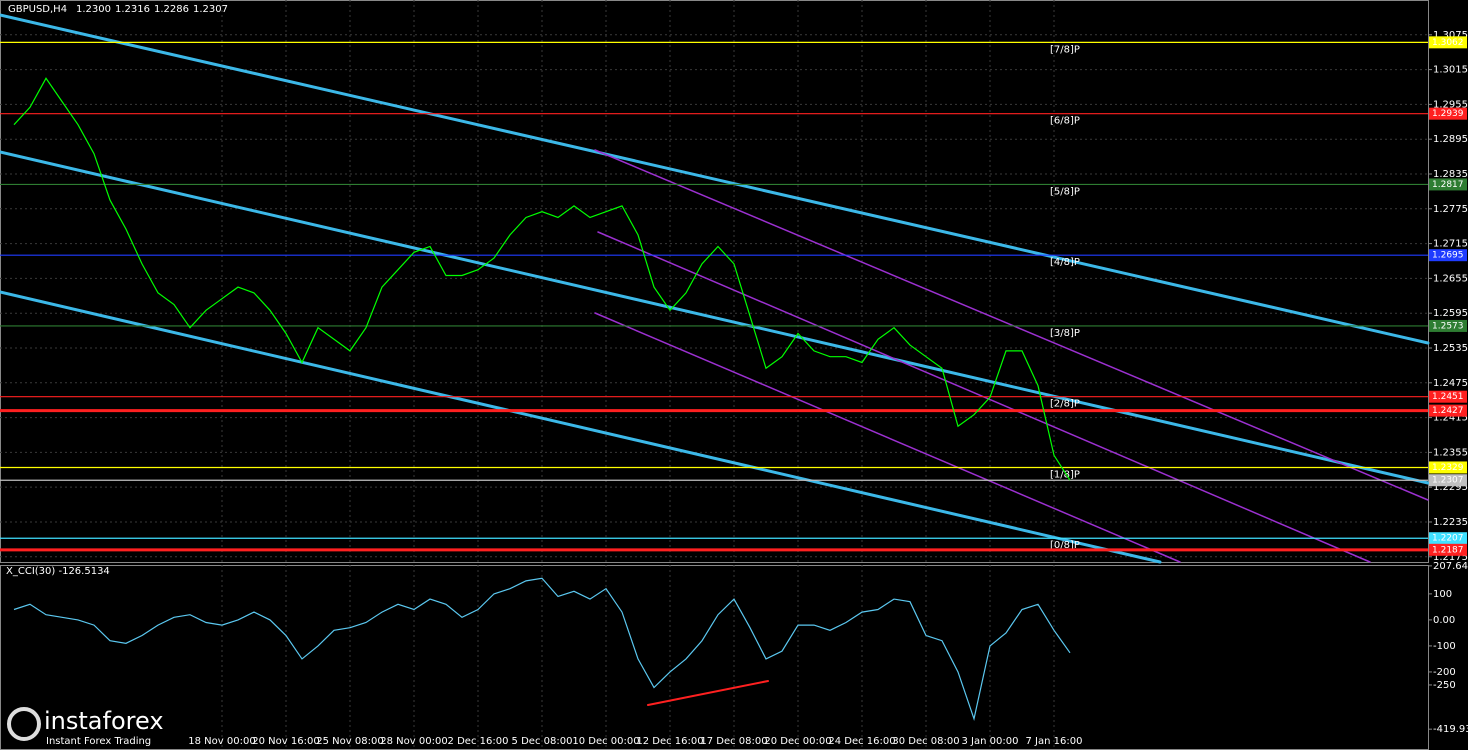 The image size is (1468, 750). What do you see at coordinates (1442, 594) in the screenshot?
I see `y-tick-label: 100` at bounding box center [1442, 594].